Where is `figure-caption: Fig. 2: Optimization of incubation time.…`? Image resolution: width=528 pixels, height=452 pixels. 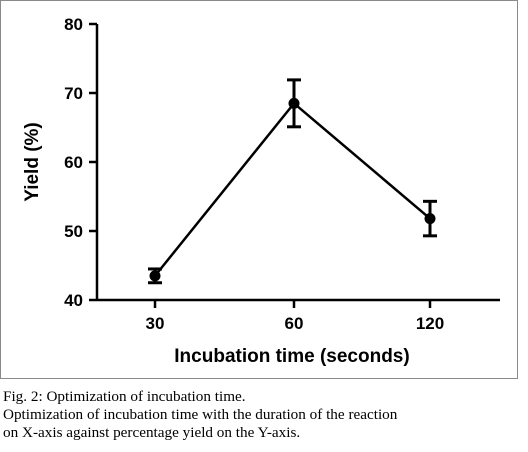
figure-caption: Fig. 2: Optimization of incubation time.… is located at coordinates (264, 415).